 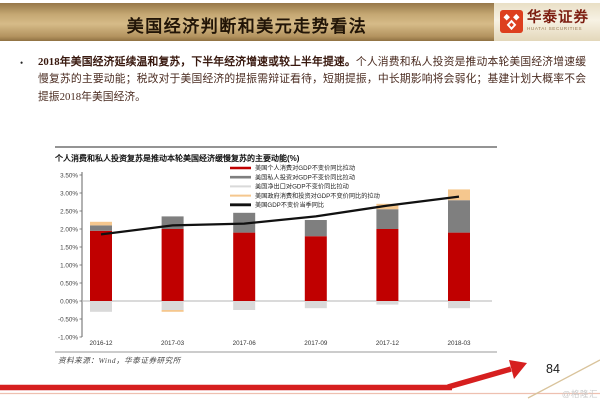 I want to click on x-tick-label: 2017-09, so click(x=316, y=343).